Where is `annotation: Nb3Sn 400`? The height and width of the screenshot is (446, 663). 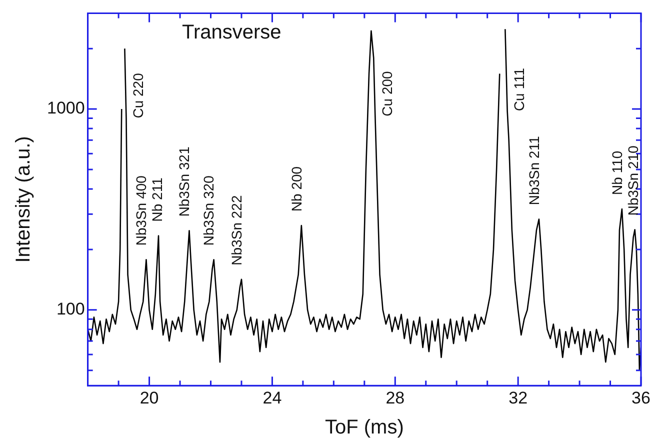 annotation: Nb3Sn 400 is located at coordinates (141, 210).